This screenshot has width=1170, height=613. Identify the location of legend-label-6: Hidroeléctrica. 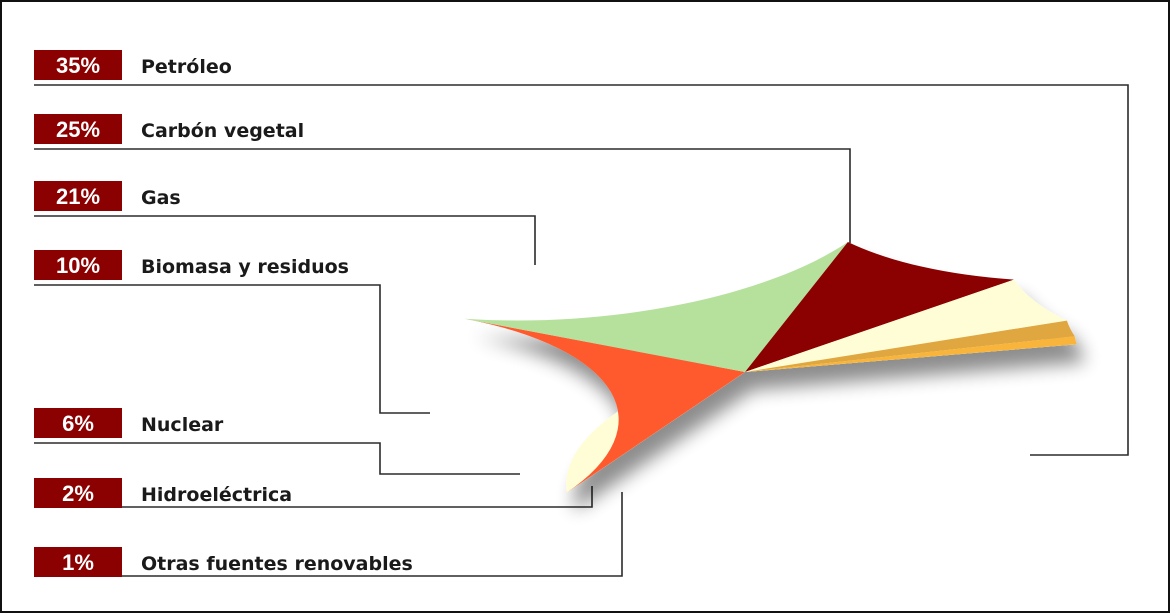
(216, 495).